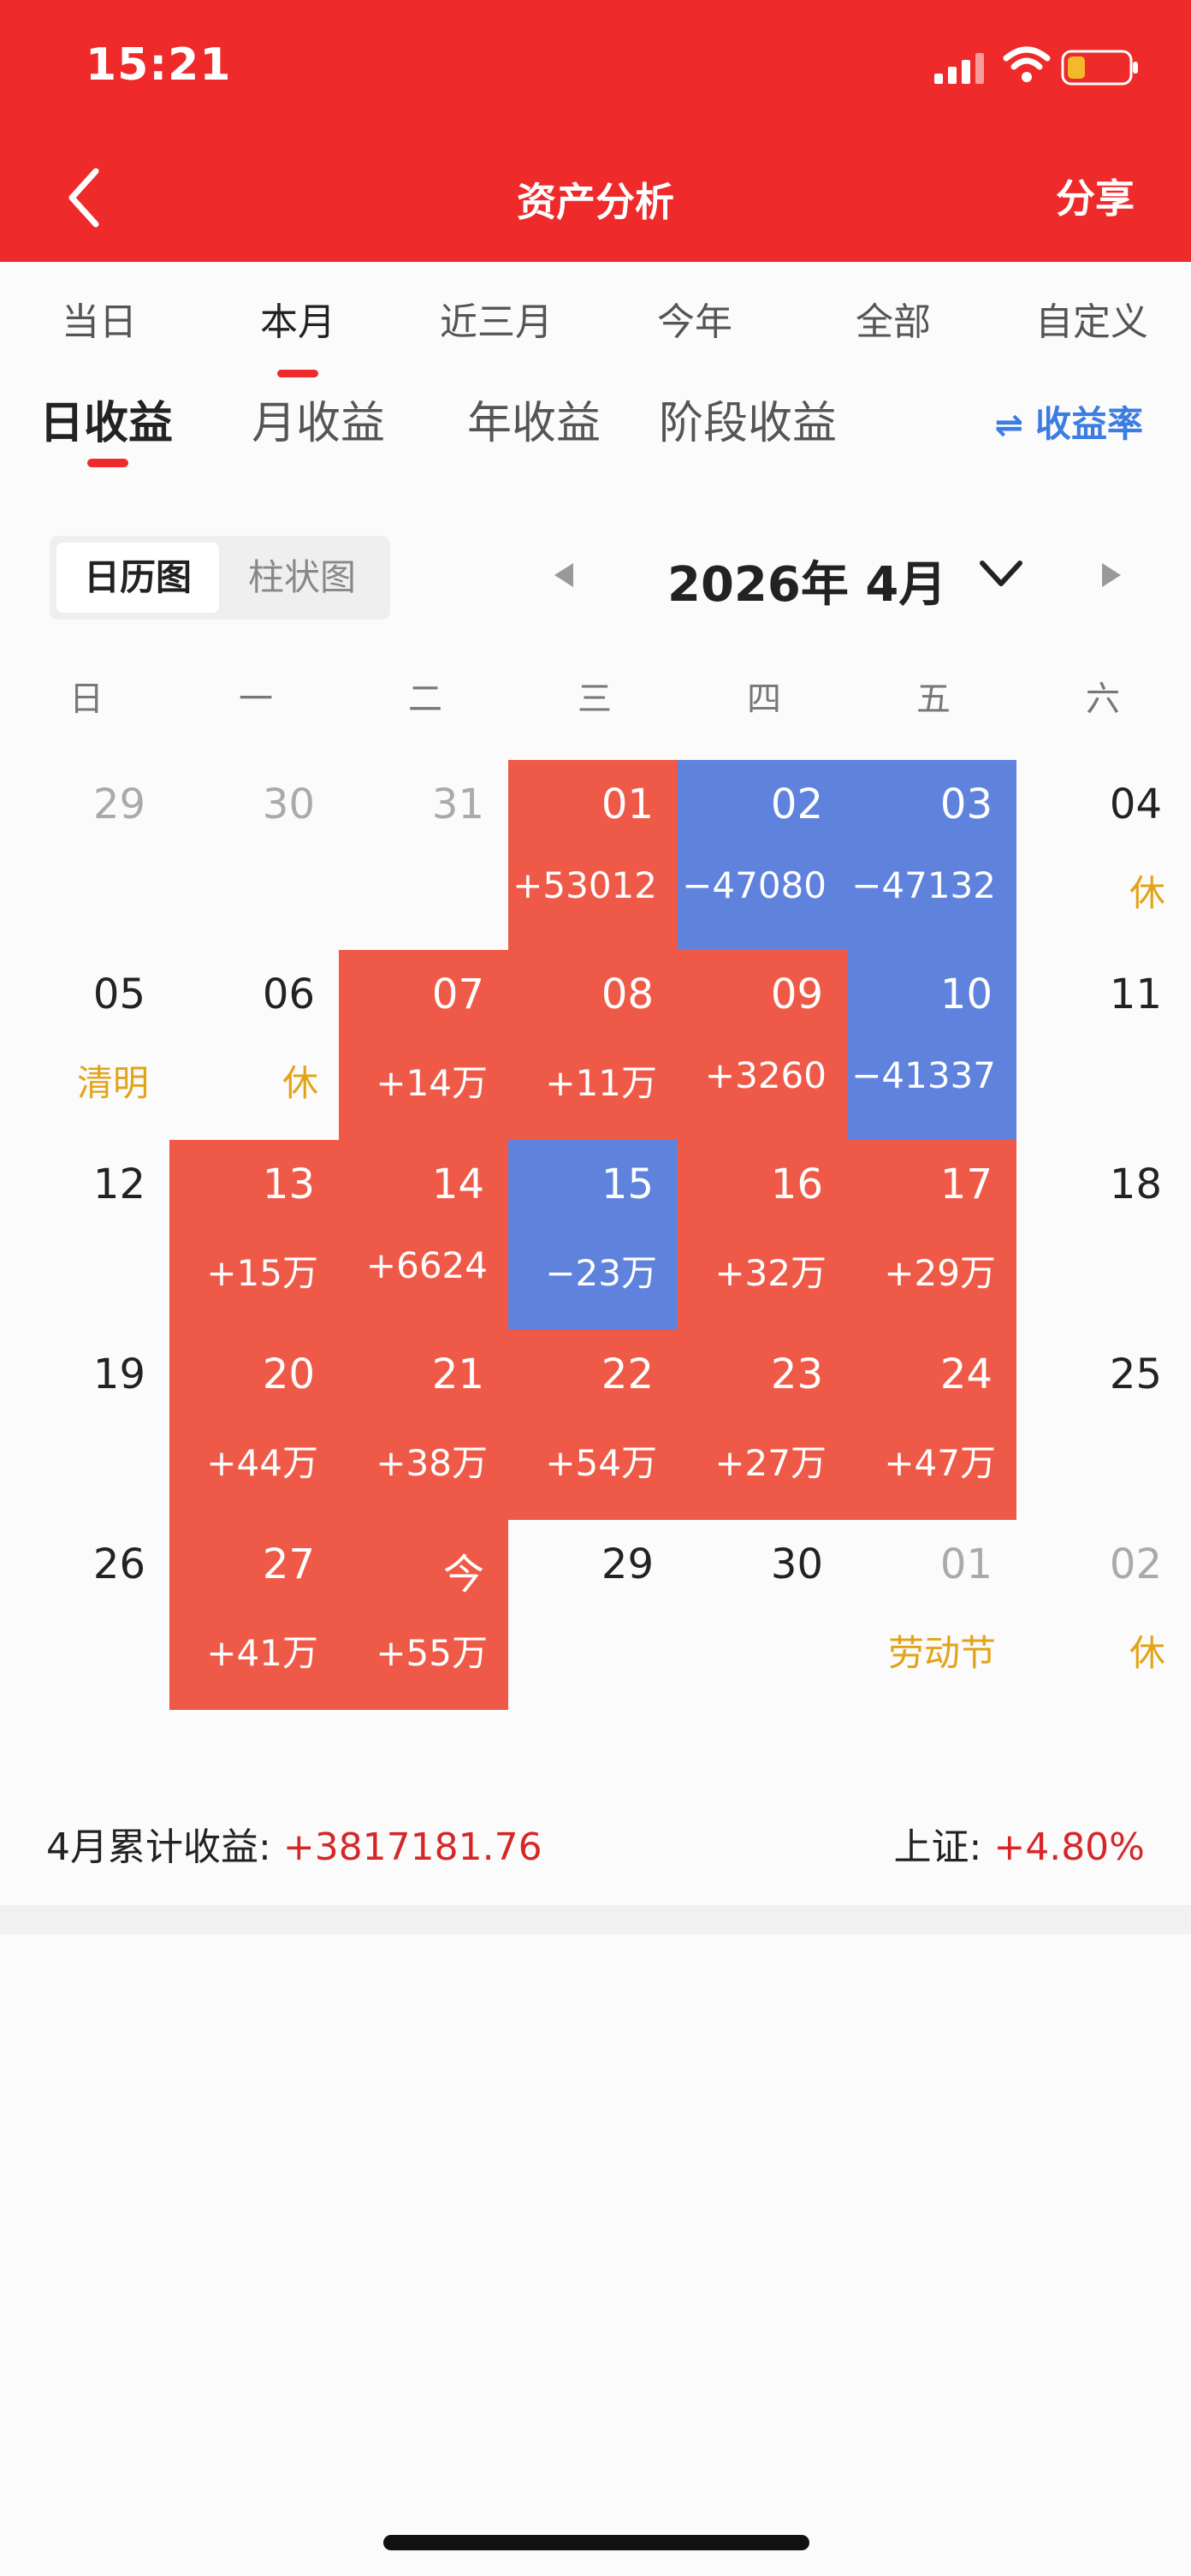 This screenshot has height=2576, width=1191. I want to click on calendar-day-cell: 27 +41万, so click(254, 1615).